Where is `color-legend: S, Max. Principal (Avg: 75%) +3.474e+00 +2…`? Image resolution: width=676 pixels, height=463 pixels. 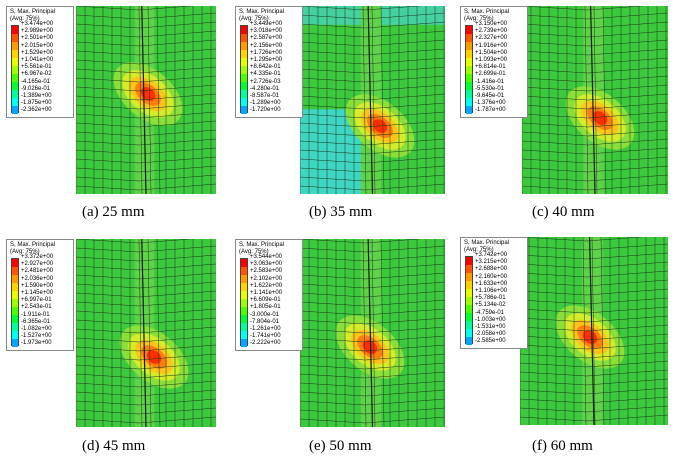
color-legend: S, Max. Principal (Avg: 75%) +3.474e+00 +2… is located at coordinates (40, 62).